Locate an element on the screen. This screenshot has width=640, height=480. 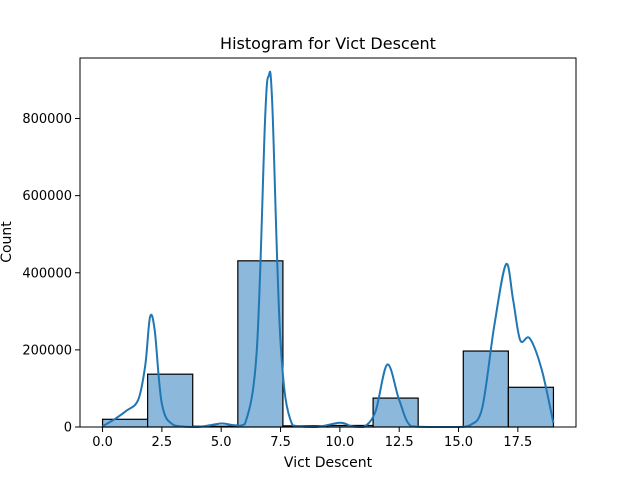
y-tick-label: 800000 is located at coordinates (47, 119).